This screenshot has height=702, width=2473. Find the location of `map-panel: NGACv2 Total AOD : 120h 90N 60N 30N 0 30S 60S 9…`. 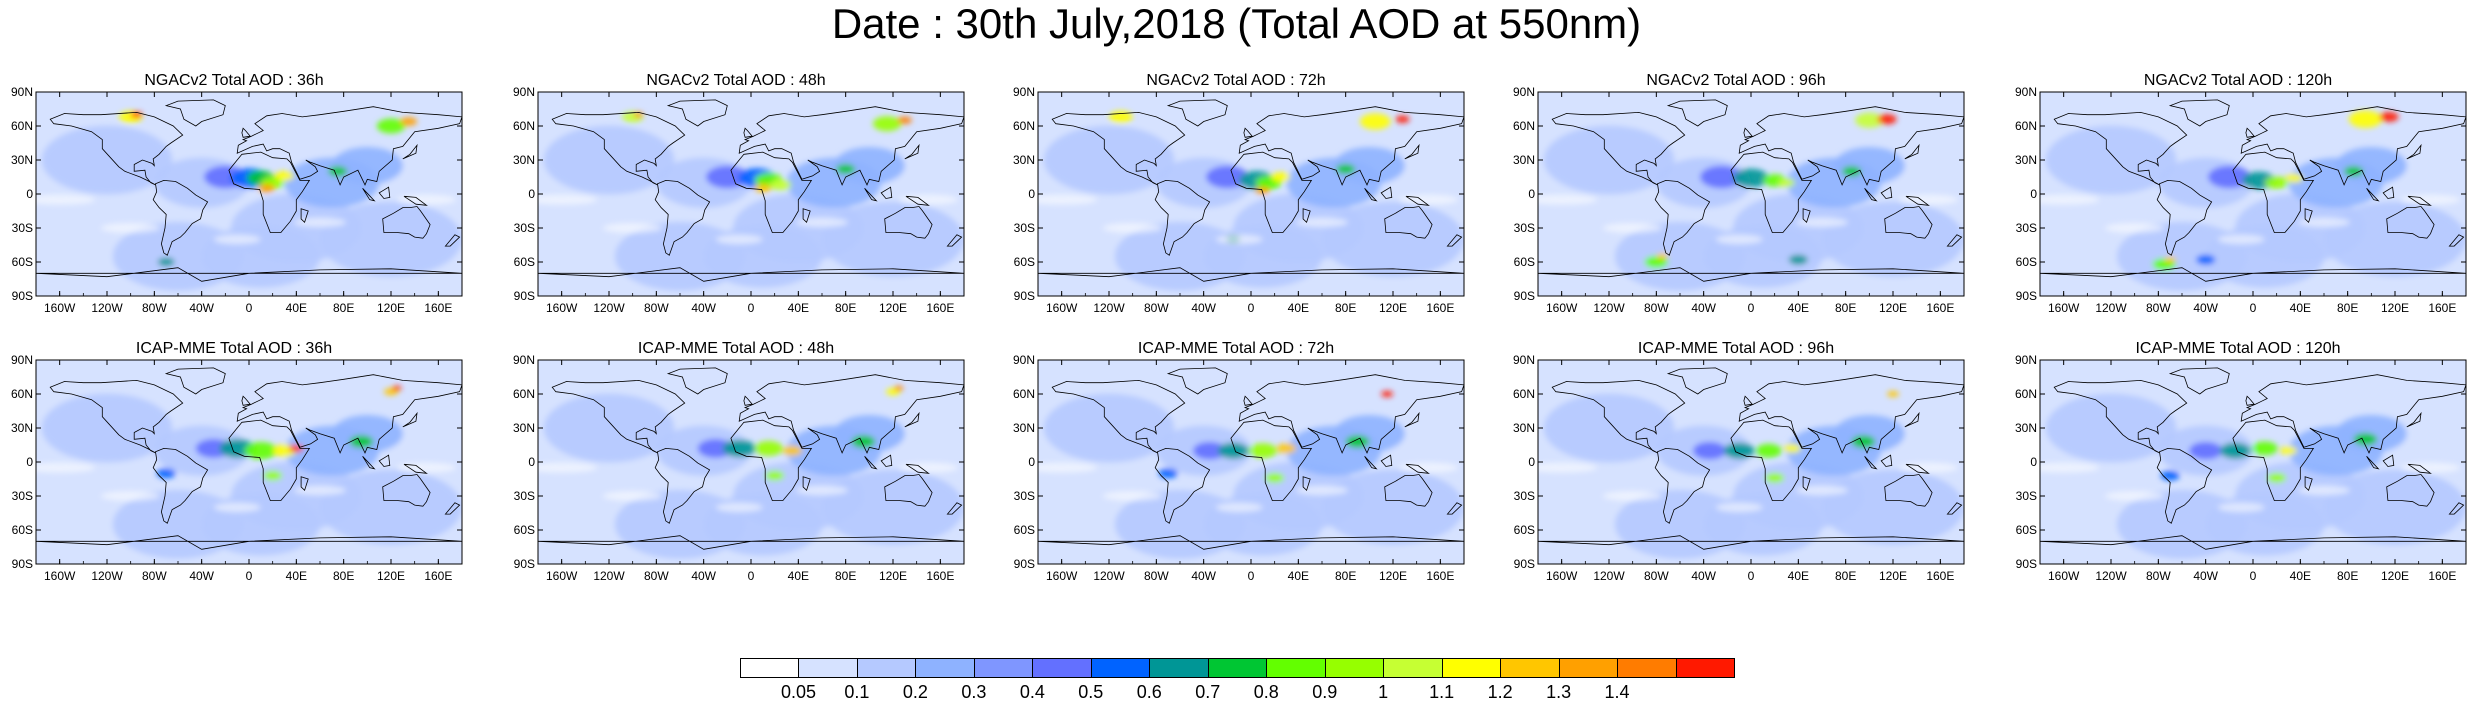

map-panel: NGACv2 Total AOD : 120h 90N 60N 30N 0 30S 60S 9… is located at coordinates (2241, 193).